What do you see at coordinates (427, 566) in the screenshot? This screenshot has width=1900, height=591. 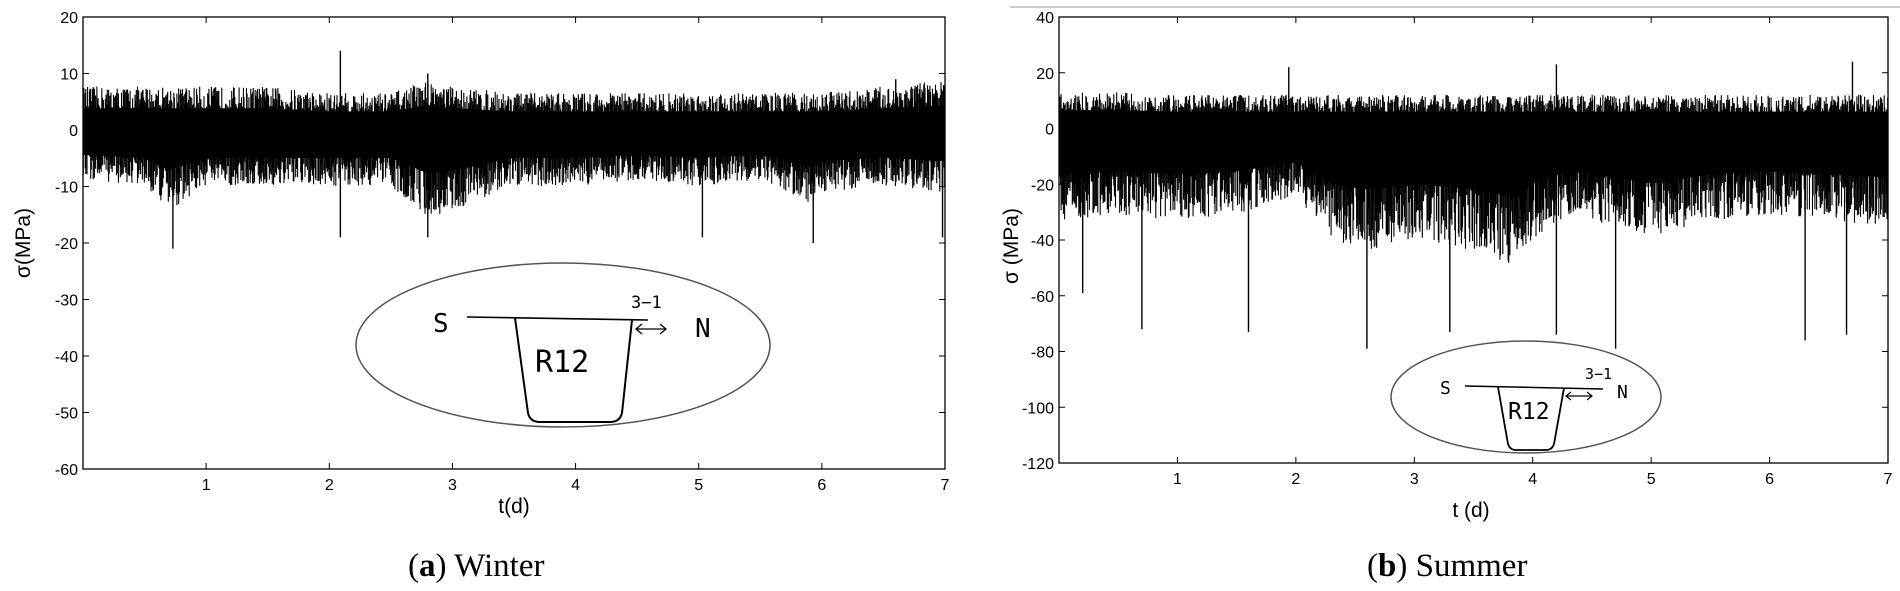 I see `caption-winter-letter: a` at bounding box center [427, 566].